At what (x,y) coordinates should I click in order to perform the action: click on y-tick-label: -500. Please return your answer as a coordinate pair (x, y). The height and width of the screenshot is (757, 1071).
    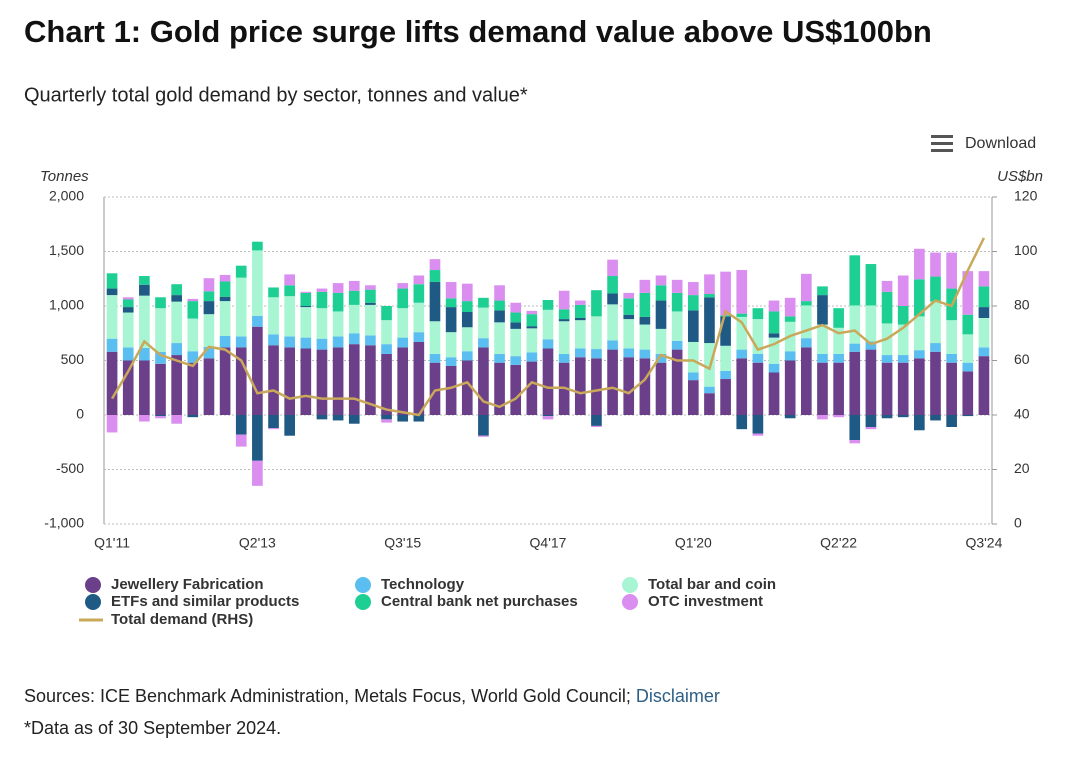
    Looking at the image, I should click on (70, 468).